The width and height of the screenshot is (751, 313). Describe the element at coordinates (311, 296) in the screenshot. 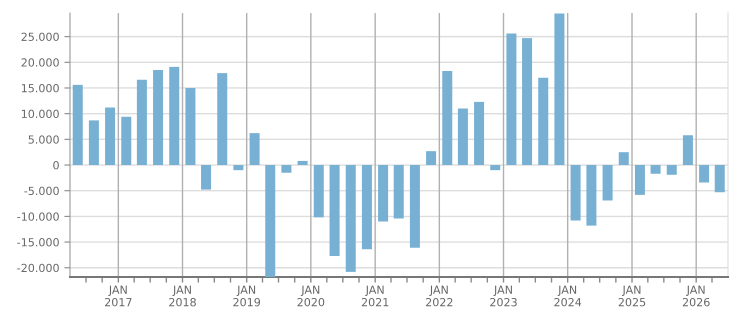

I see `x-tick-label: JAN 2020` at that location.